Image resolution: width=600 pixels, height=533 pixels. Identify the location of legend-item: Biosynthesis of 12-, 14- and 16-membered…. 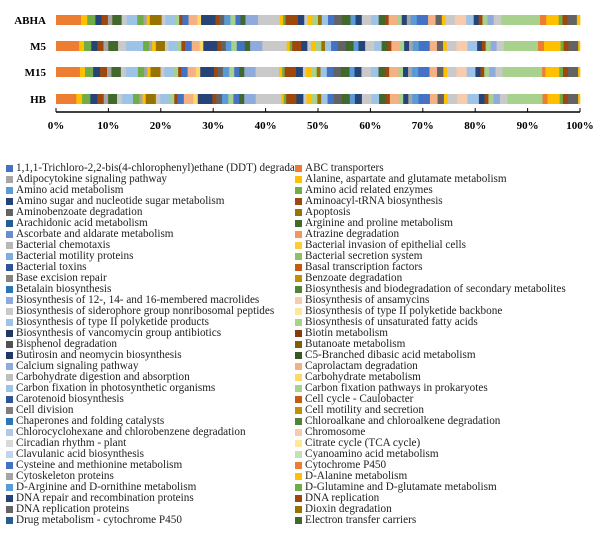
(150, 300).